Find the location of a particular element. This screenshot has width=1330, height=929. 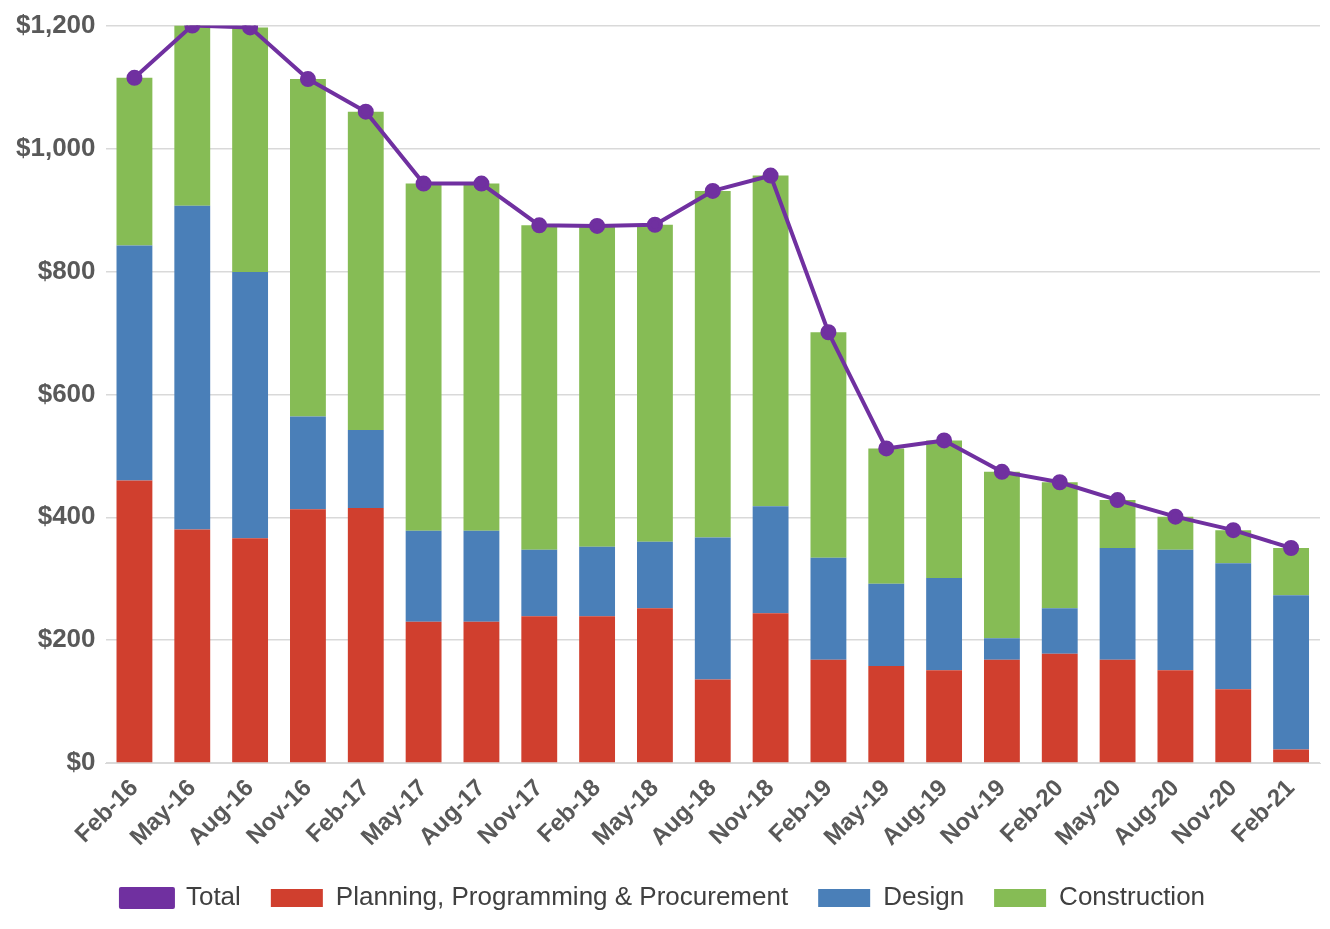

y-tick-label: $1,000 is located at coordinates (55, 146).